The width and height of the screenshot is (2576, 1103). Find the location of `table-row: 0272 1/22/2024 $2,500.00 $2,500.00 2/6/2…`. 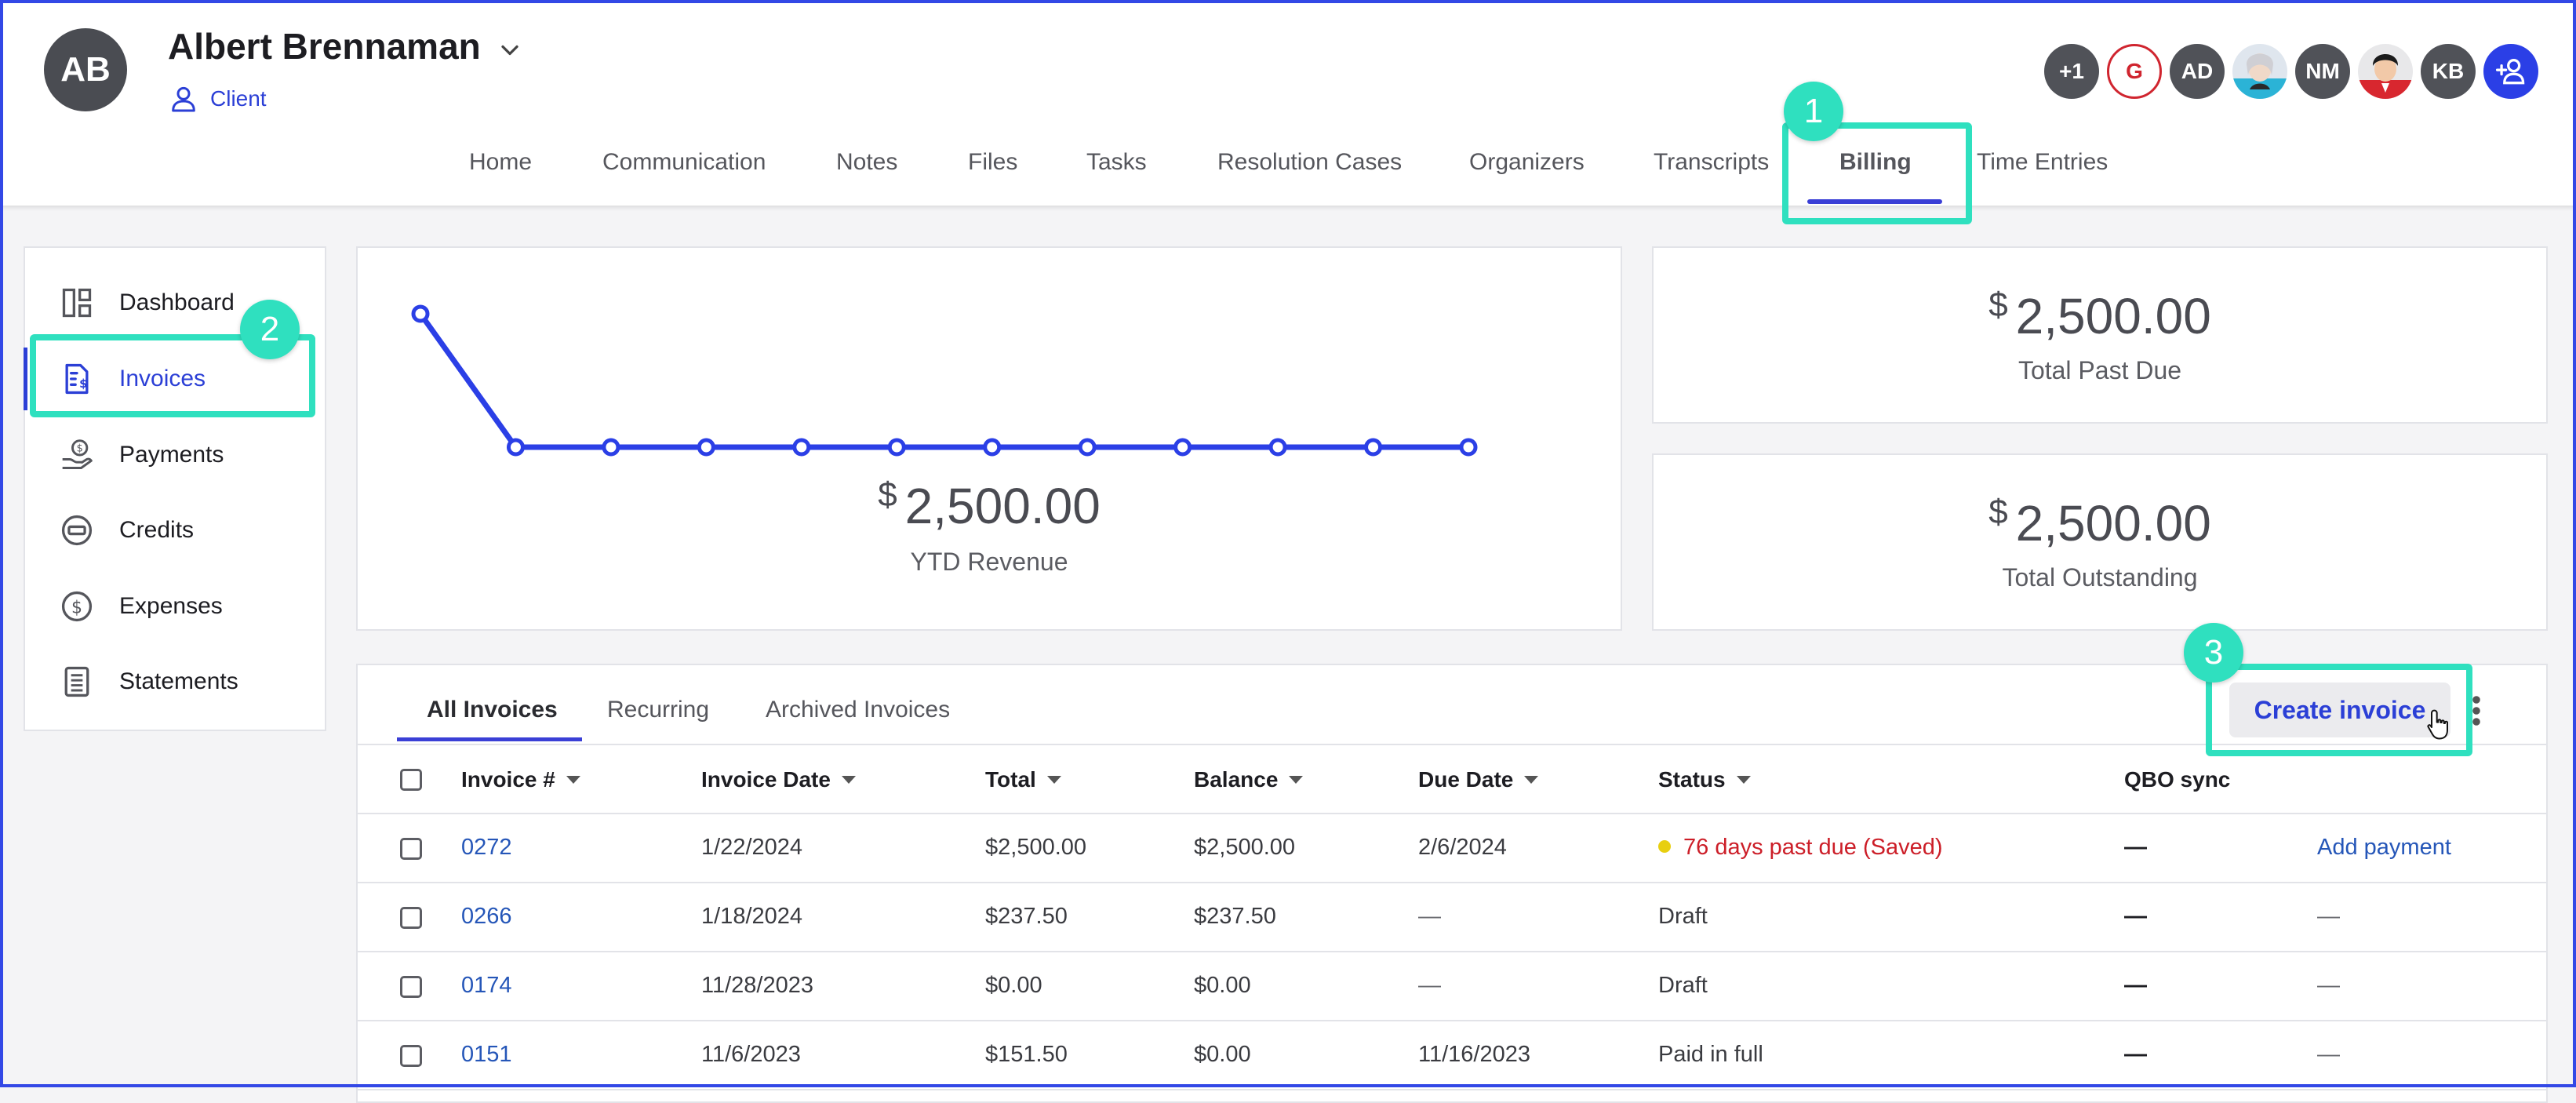

table-row: 0272 1/22/2024 $2,500.00 $2,500.00 2/6/2… is located at coordinates (1452, 848).